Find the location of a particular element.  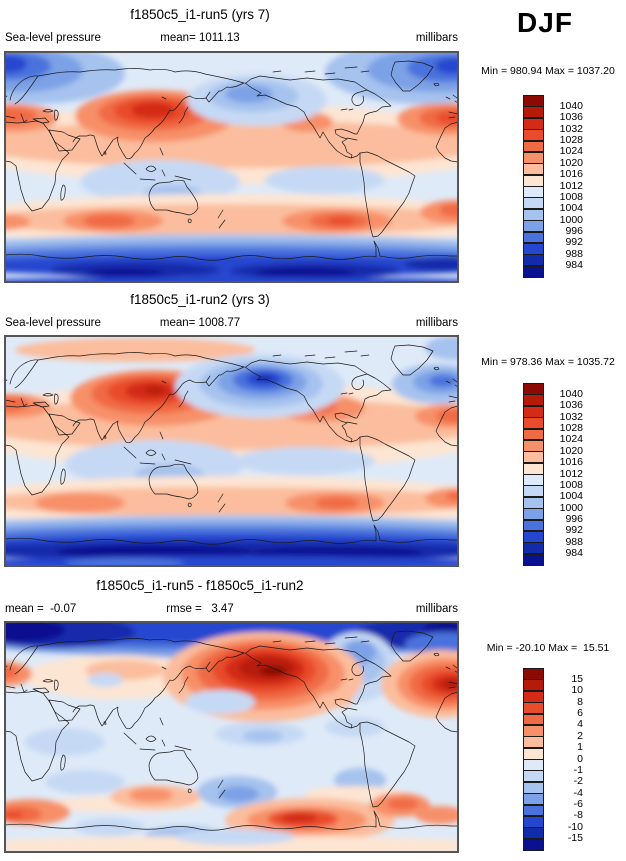

panel-title: f1850c5_i1-run2 (yrs 3) is located at coordinates (200, 299).